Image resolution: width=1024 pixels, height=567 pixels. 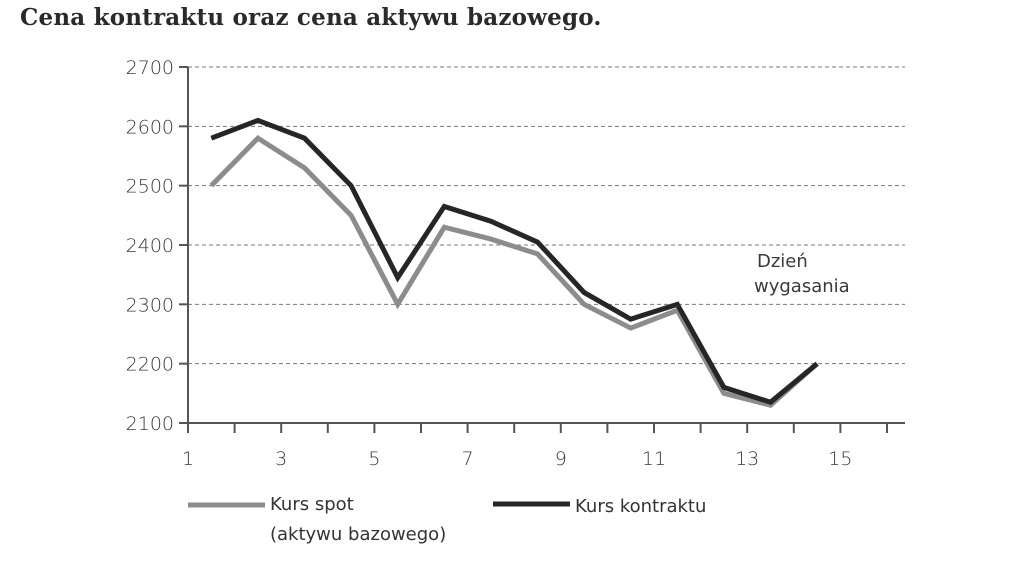 I want to click on x-tick-label: 3, so click(x=281, y=459).